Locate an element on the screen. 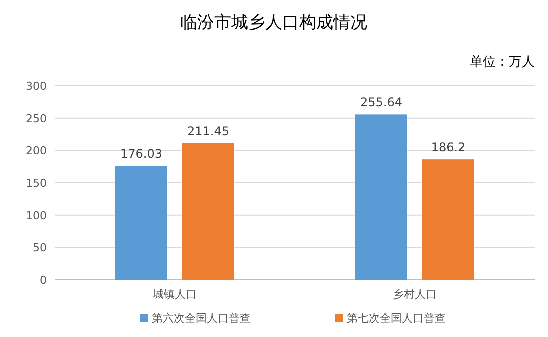  chart-title: 临汾市城乡人口构成情况 is located at coordinates (274, 23).